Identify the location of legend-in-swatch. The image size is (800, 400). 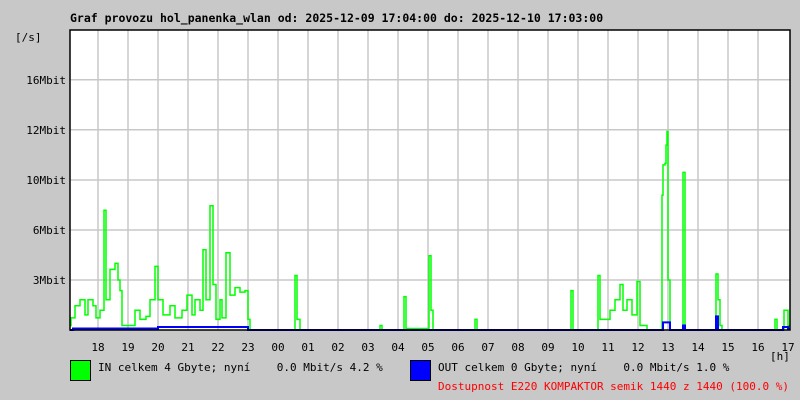
(80, 370).